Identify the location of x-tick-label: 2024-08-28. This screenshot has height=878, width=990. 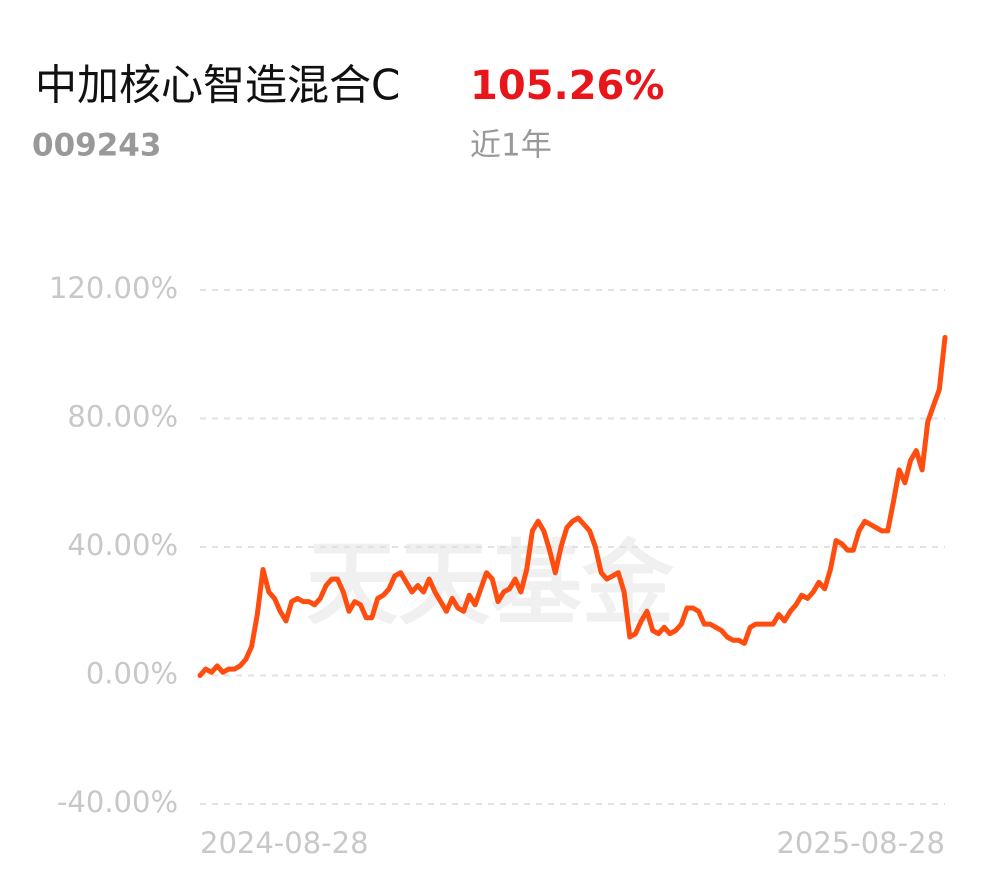
(284, 843).